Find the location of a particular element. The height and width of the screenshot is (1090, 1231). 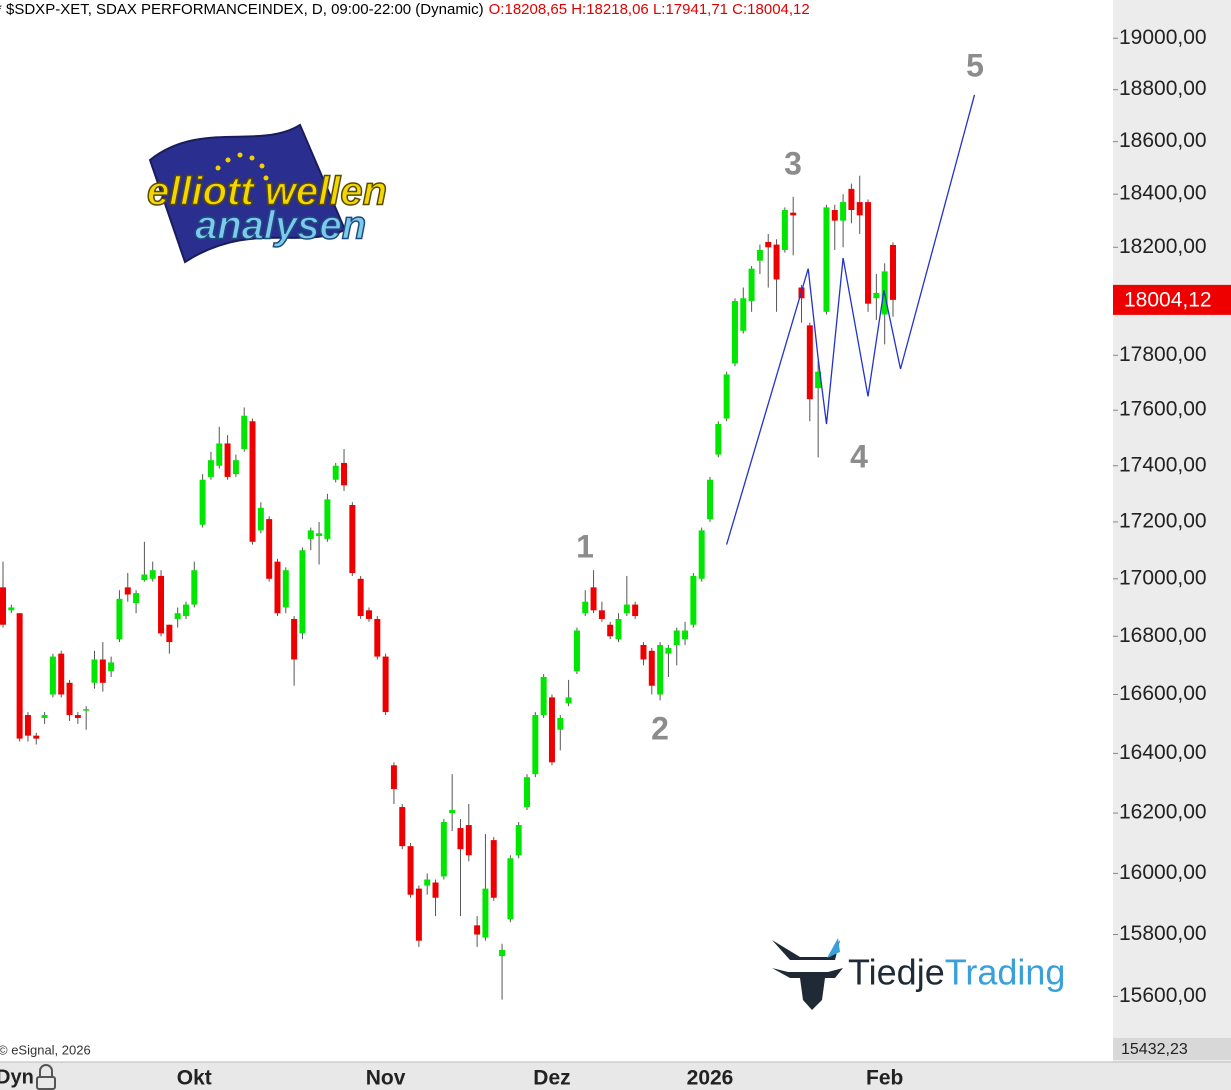

x-tick-label: Nov is located at coordinates (386, 1078).